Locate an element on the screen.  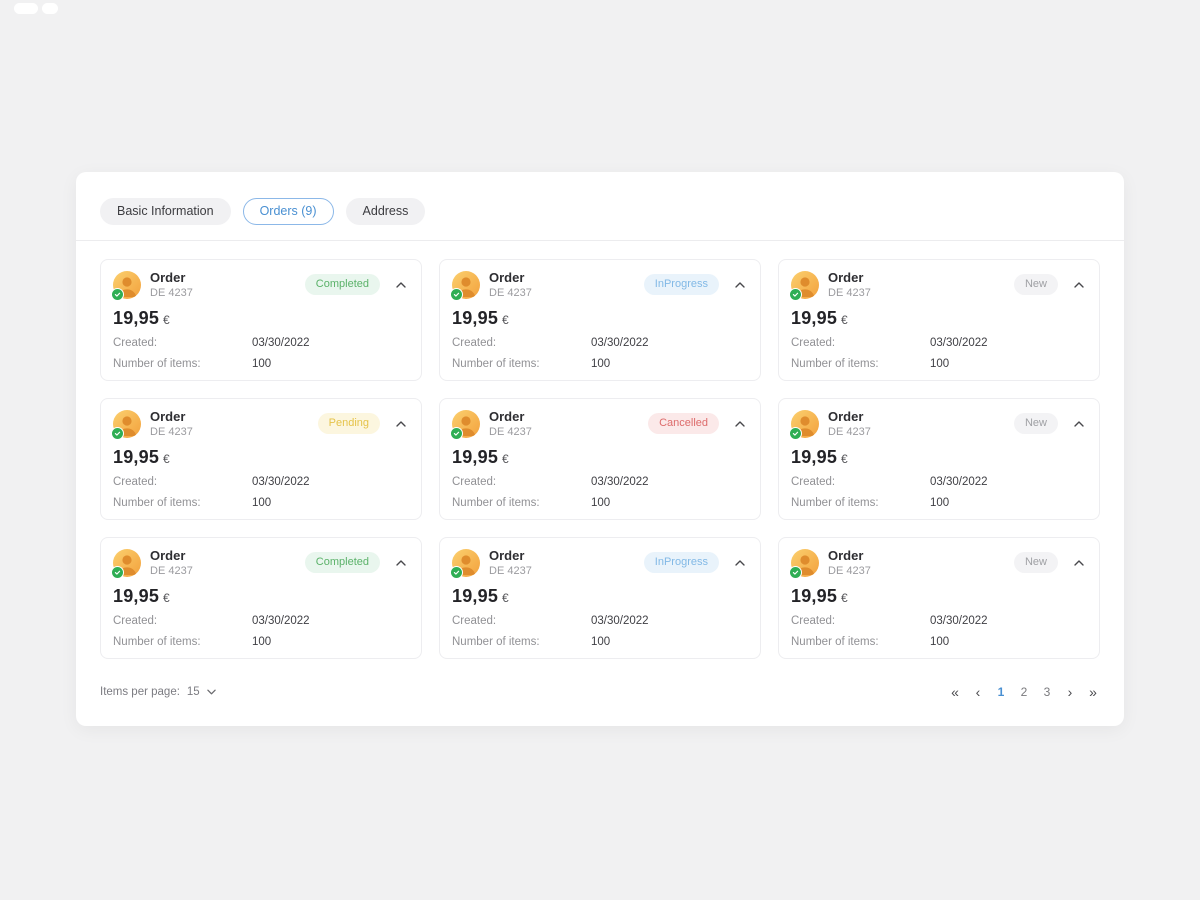
user-avatar-icon is located at coordinates (466, 284).